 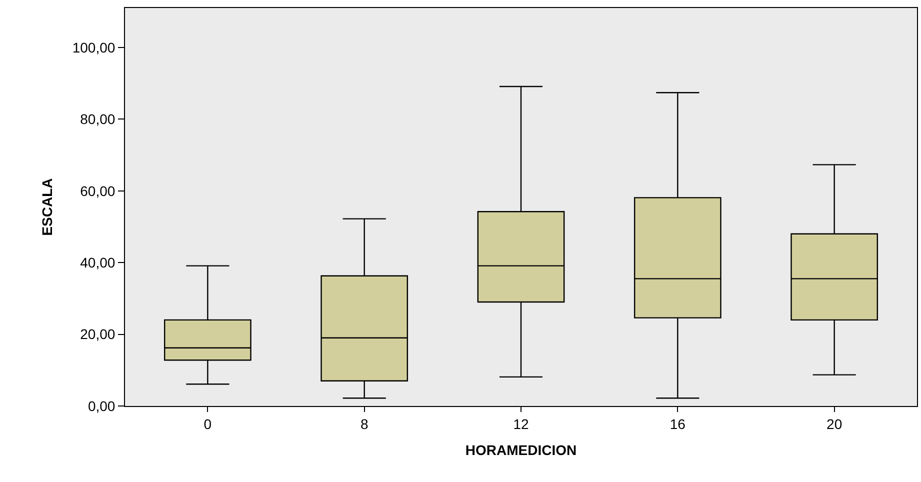 I want to click on y-tick-label: 60,00, so click(x=98, y=190).